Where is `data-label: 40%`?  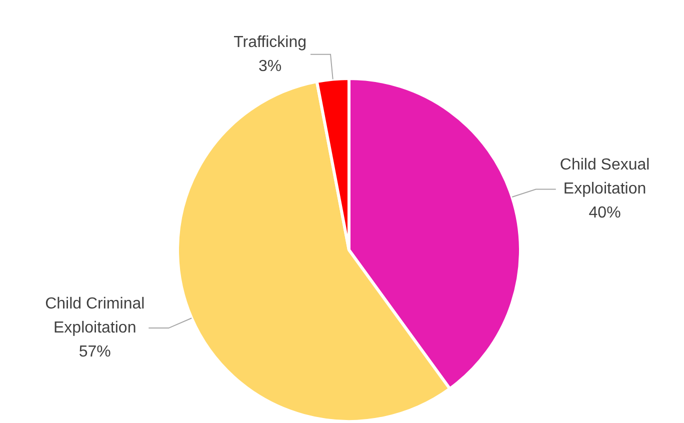 data-label: 40% is located at coordinates (604, 213).